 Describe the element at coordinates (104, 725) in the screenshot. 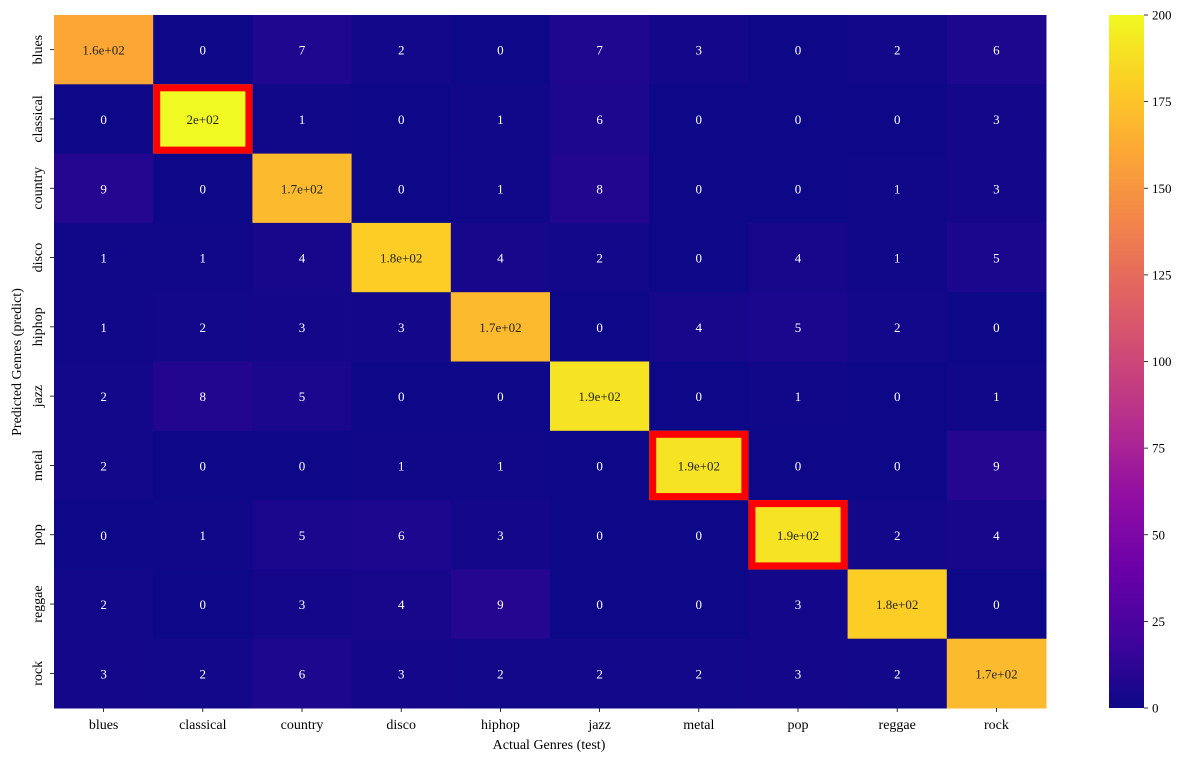

I see `x-tick-label: blues` at that location.